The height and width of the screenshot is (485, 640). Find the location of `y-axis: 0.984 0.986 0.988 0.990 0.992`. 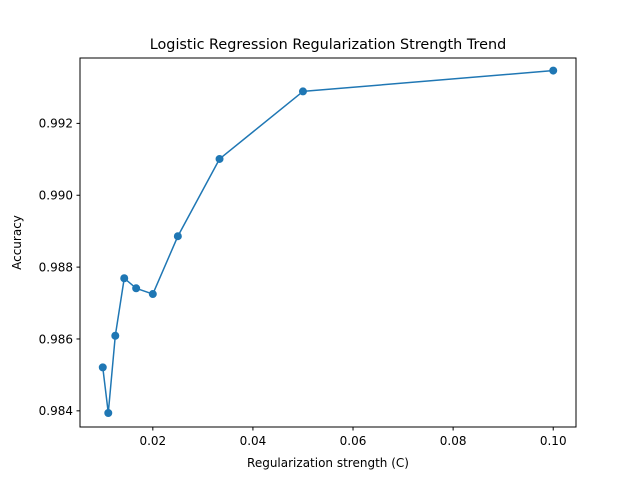

y-axis: 0.984 0.986 0.988 0.990 0.992 is located at coordinates (59, 267).